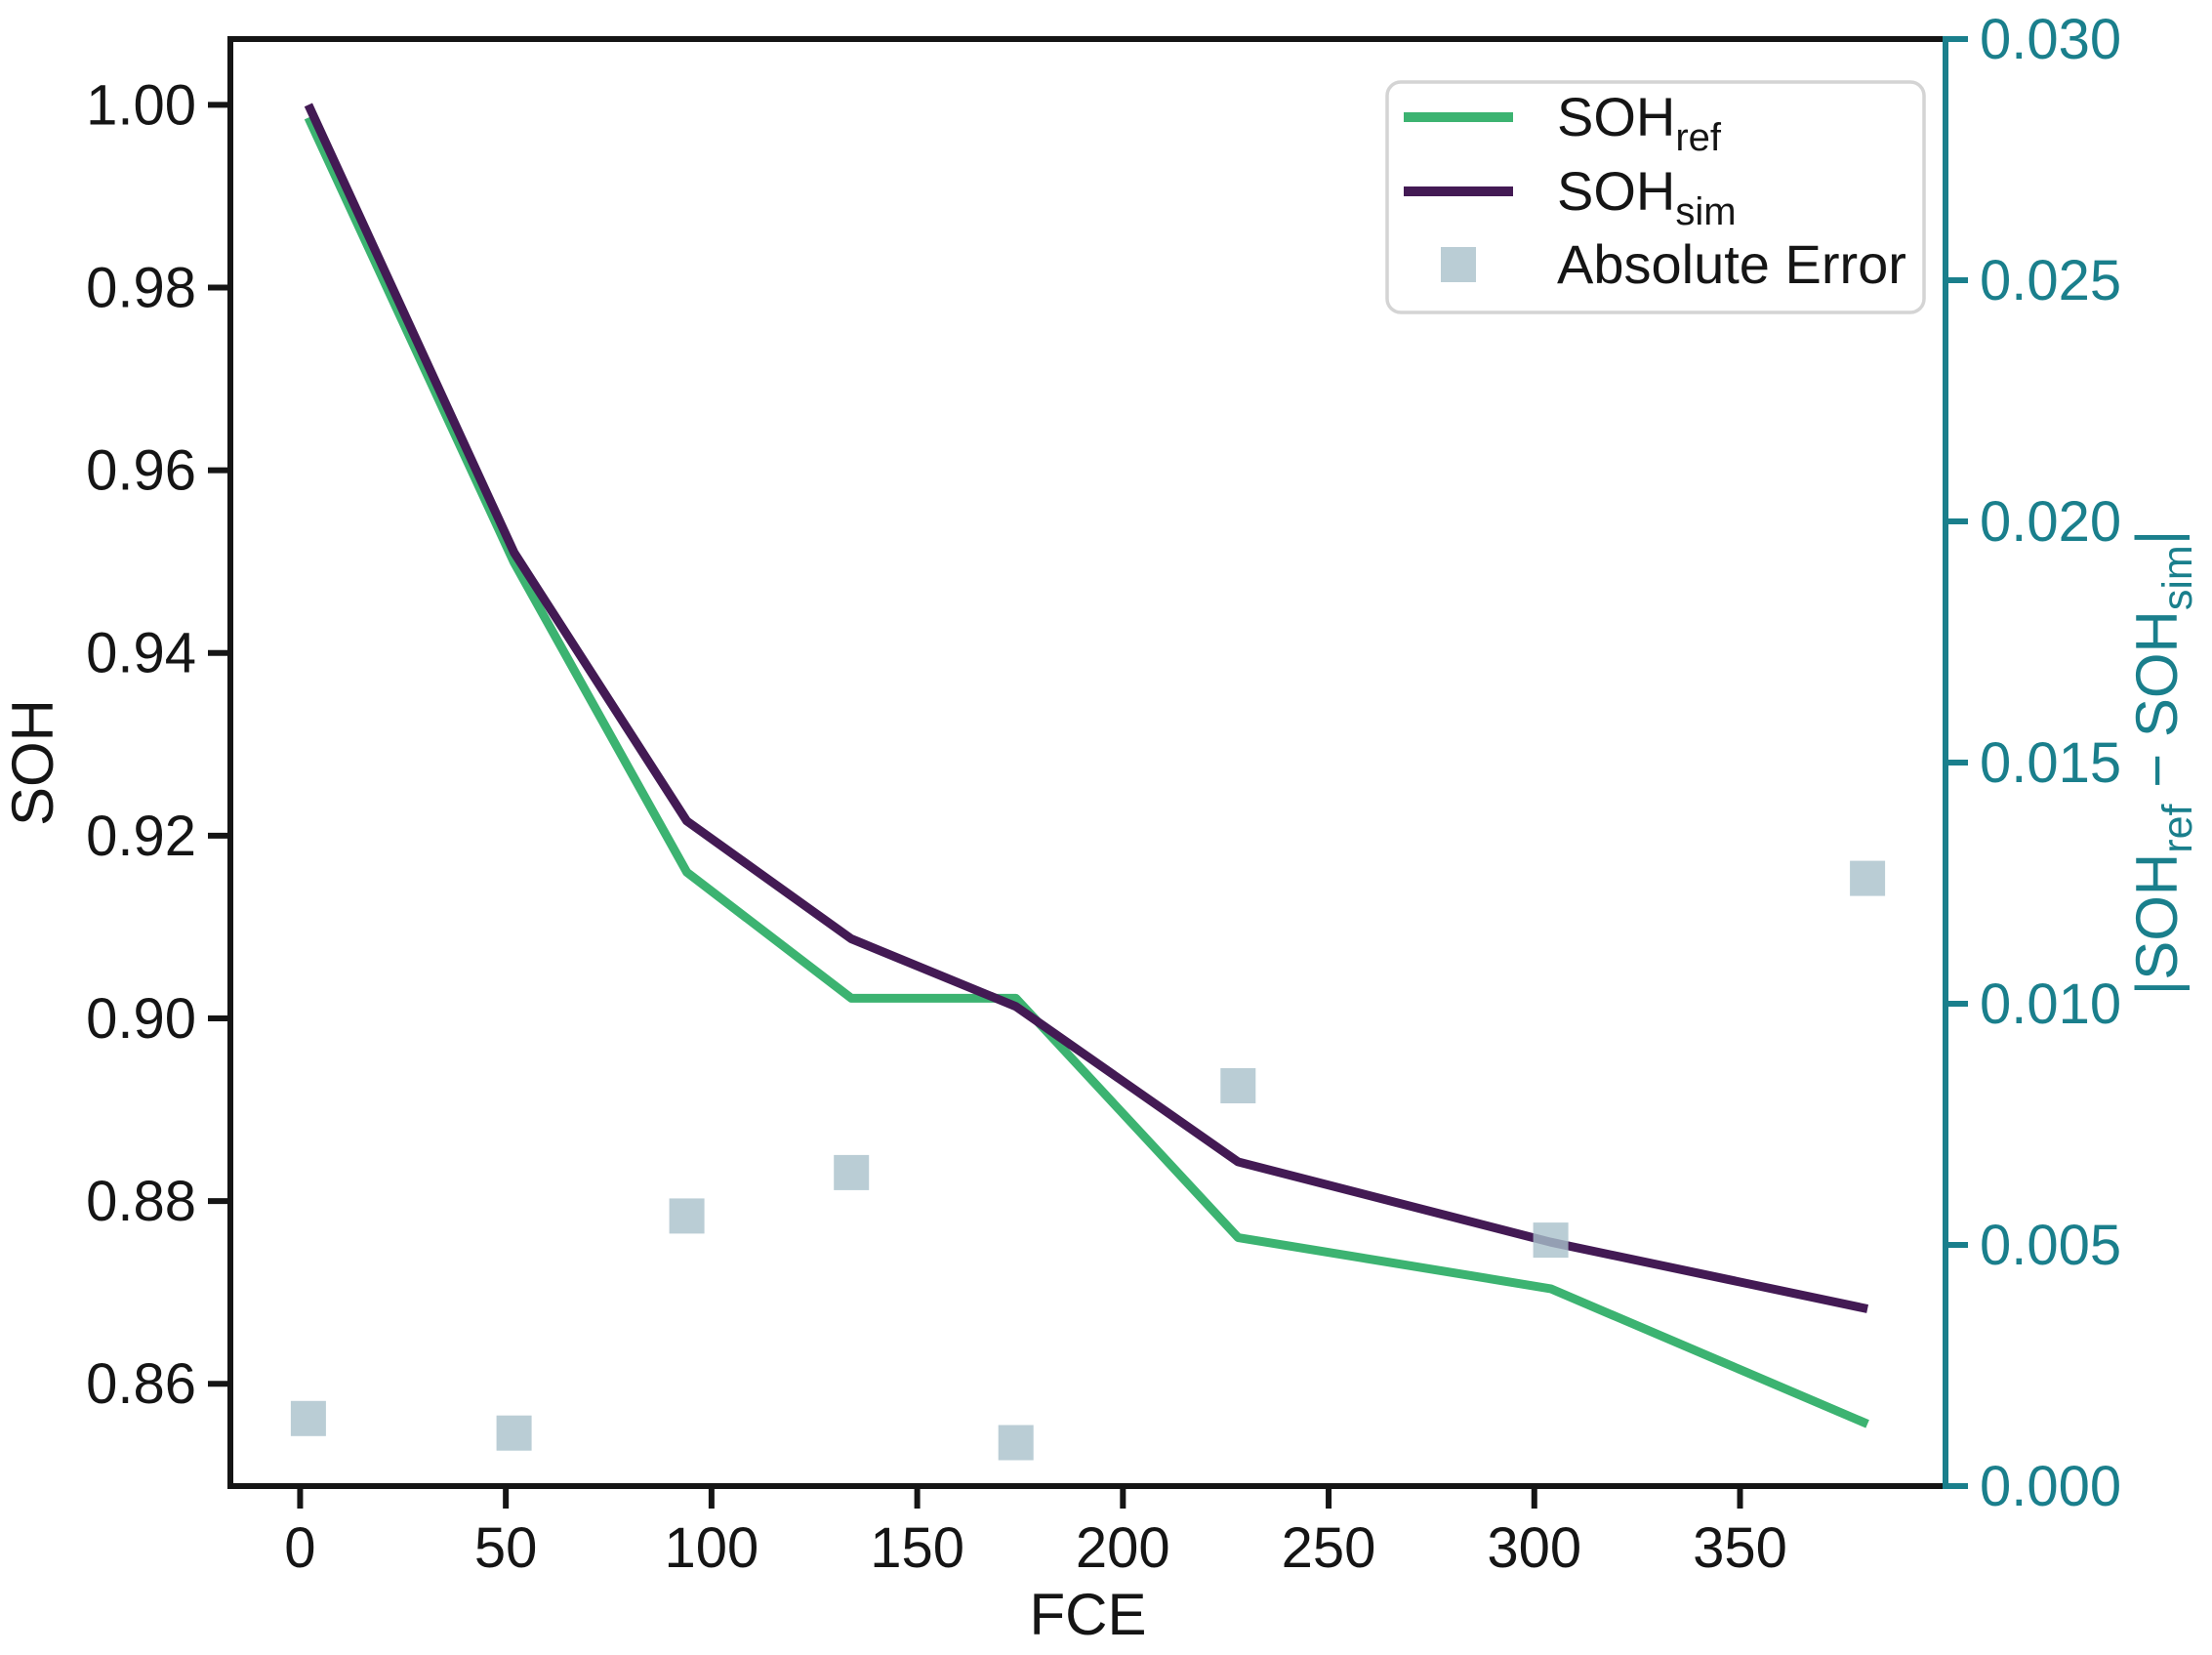  I want to click on x-tick-label: 250, so click(1329, 1548).